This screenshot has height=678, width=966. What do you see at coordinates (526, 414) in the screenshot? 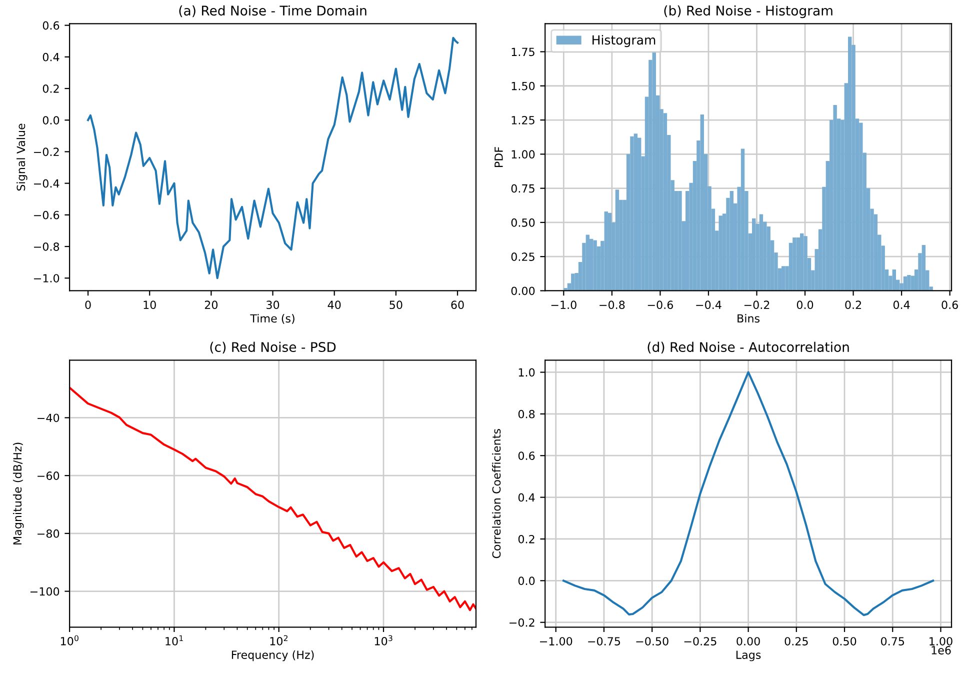
I see `y-tick-label: 0.8` at bounding box center [526, 414].